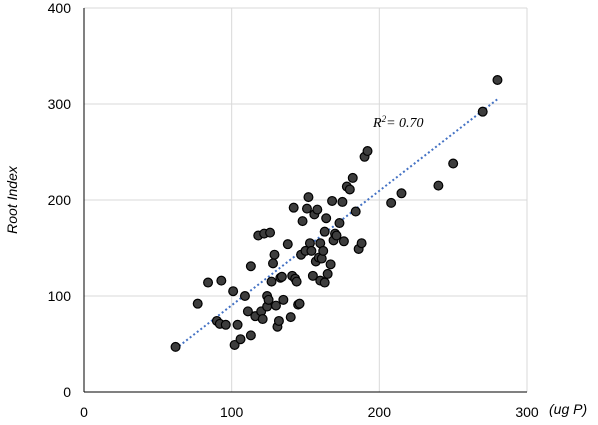  I want to click on x-axis-label: (ug P), so click(568, 409).